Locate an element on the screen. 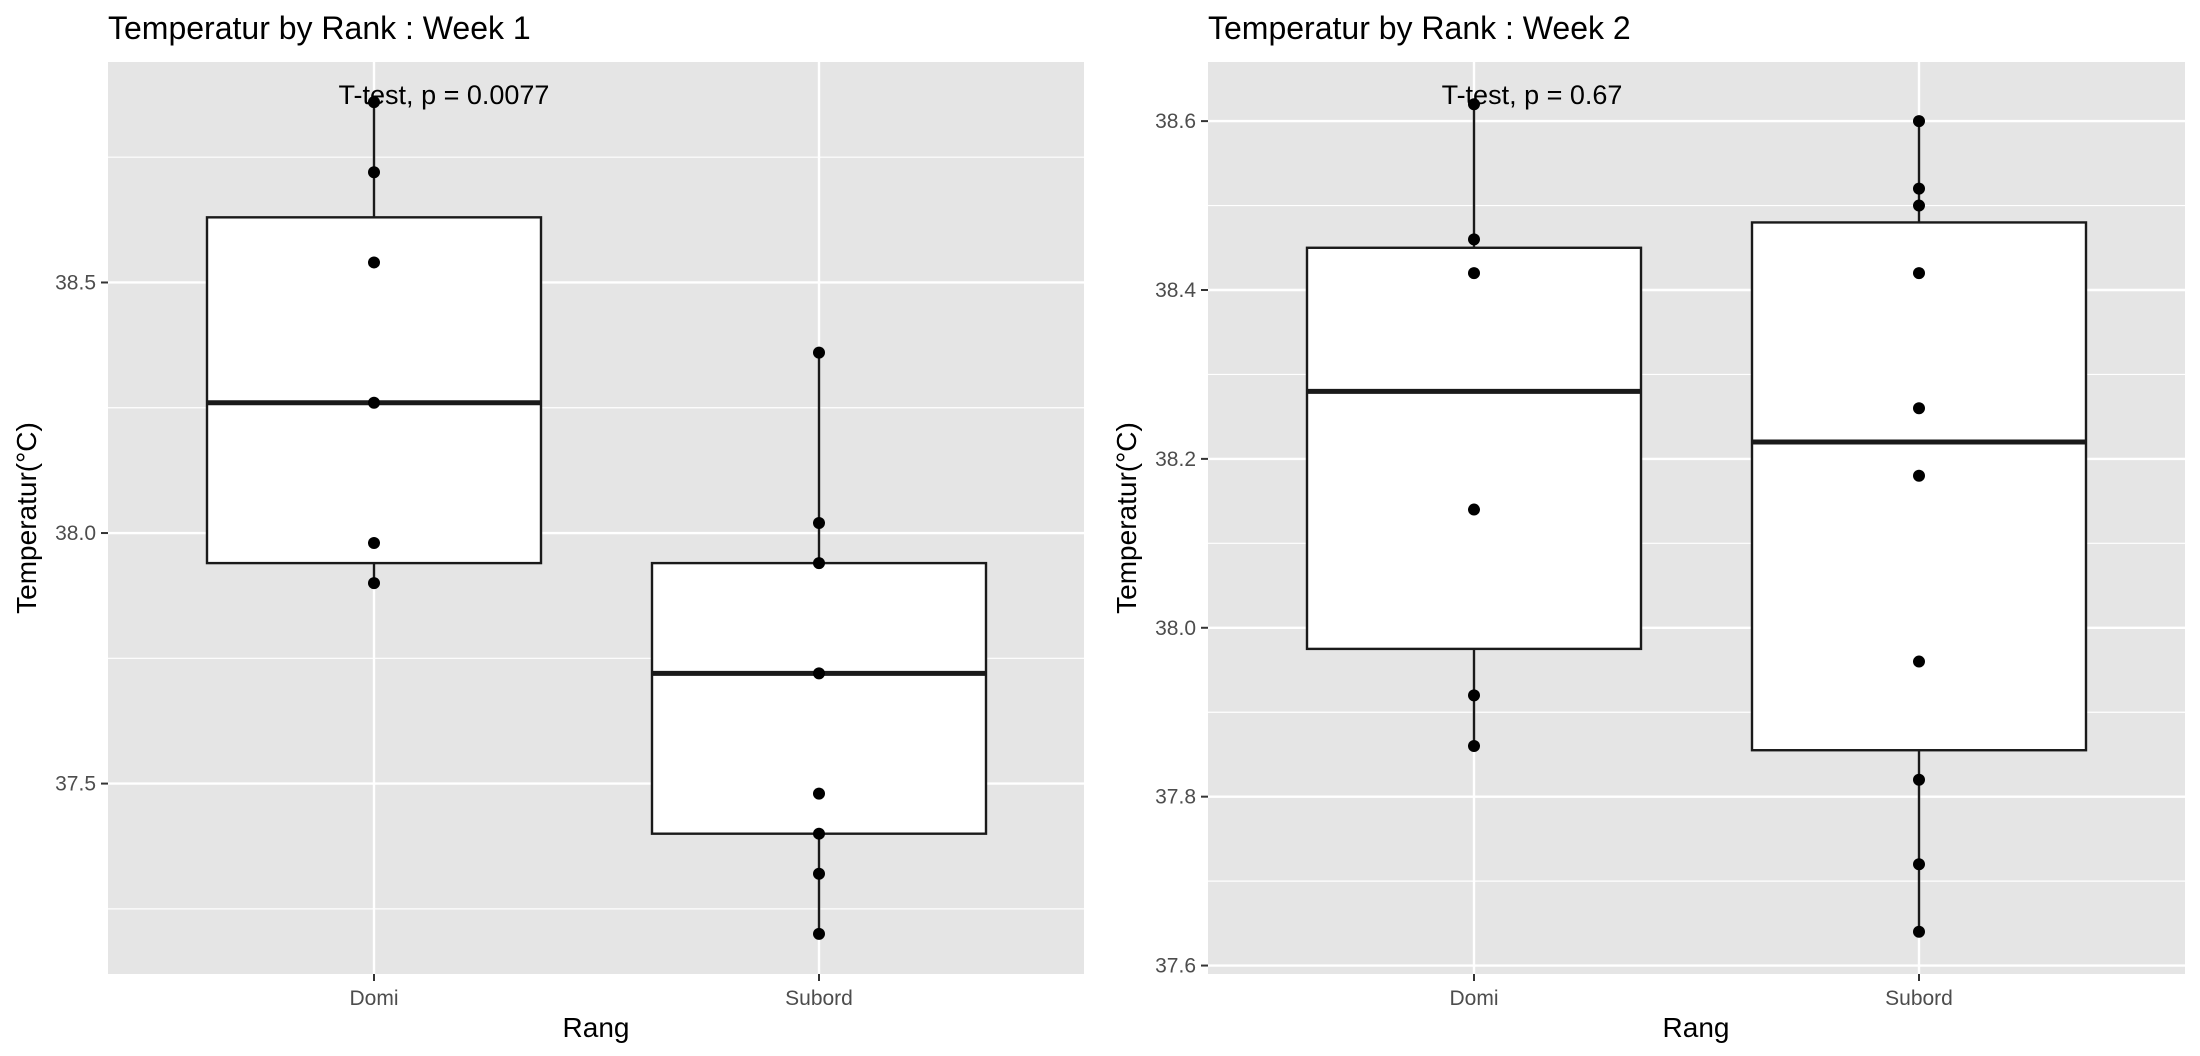  week-1-x-axis-title: Rang is located at coordinates (596, 1027).